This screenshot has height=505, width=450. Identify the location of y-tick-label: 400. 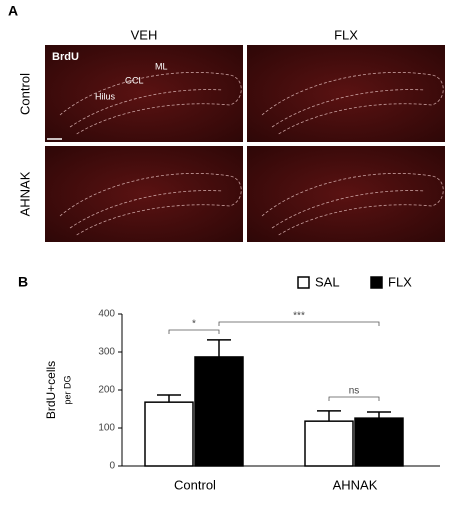
(106, 314).